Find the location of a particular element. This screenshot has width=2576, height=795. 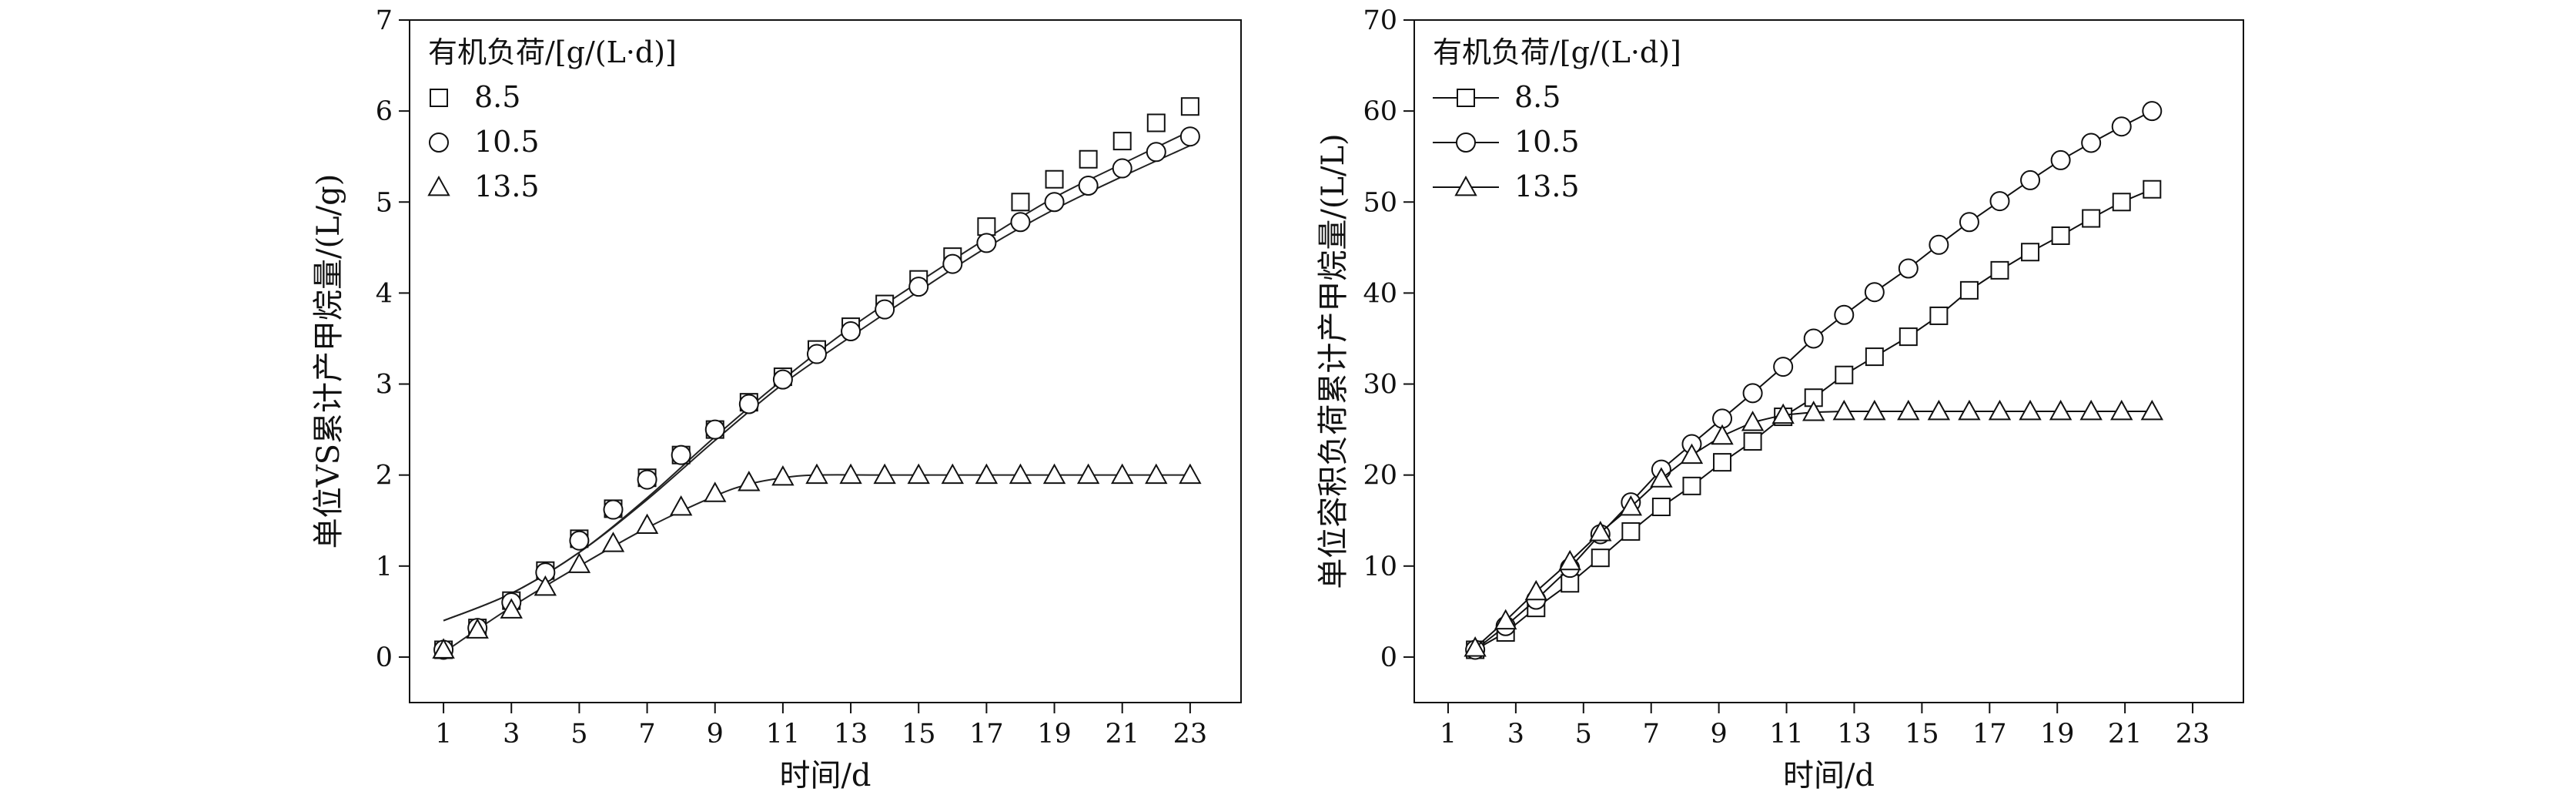

series-13.5 is located at coordinates (817, 561).